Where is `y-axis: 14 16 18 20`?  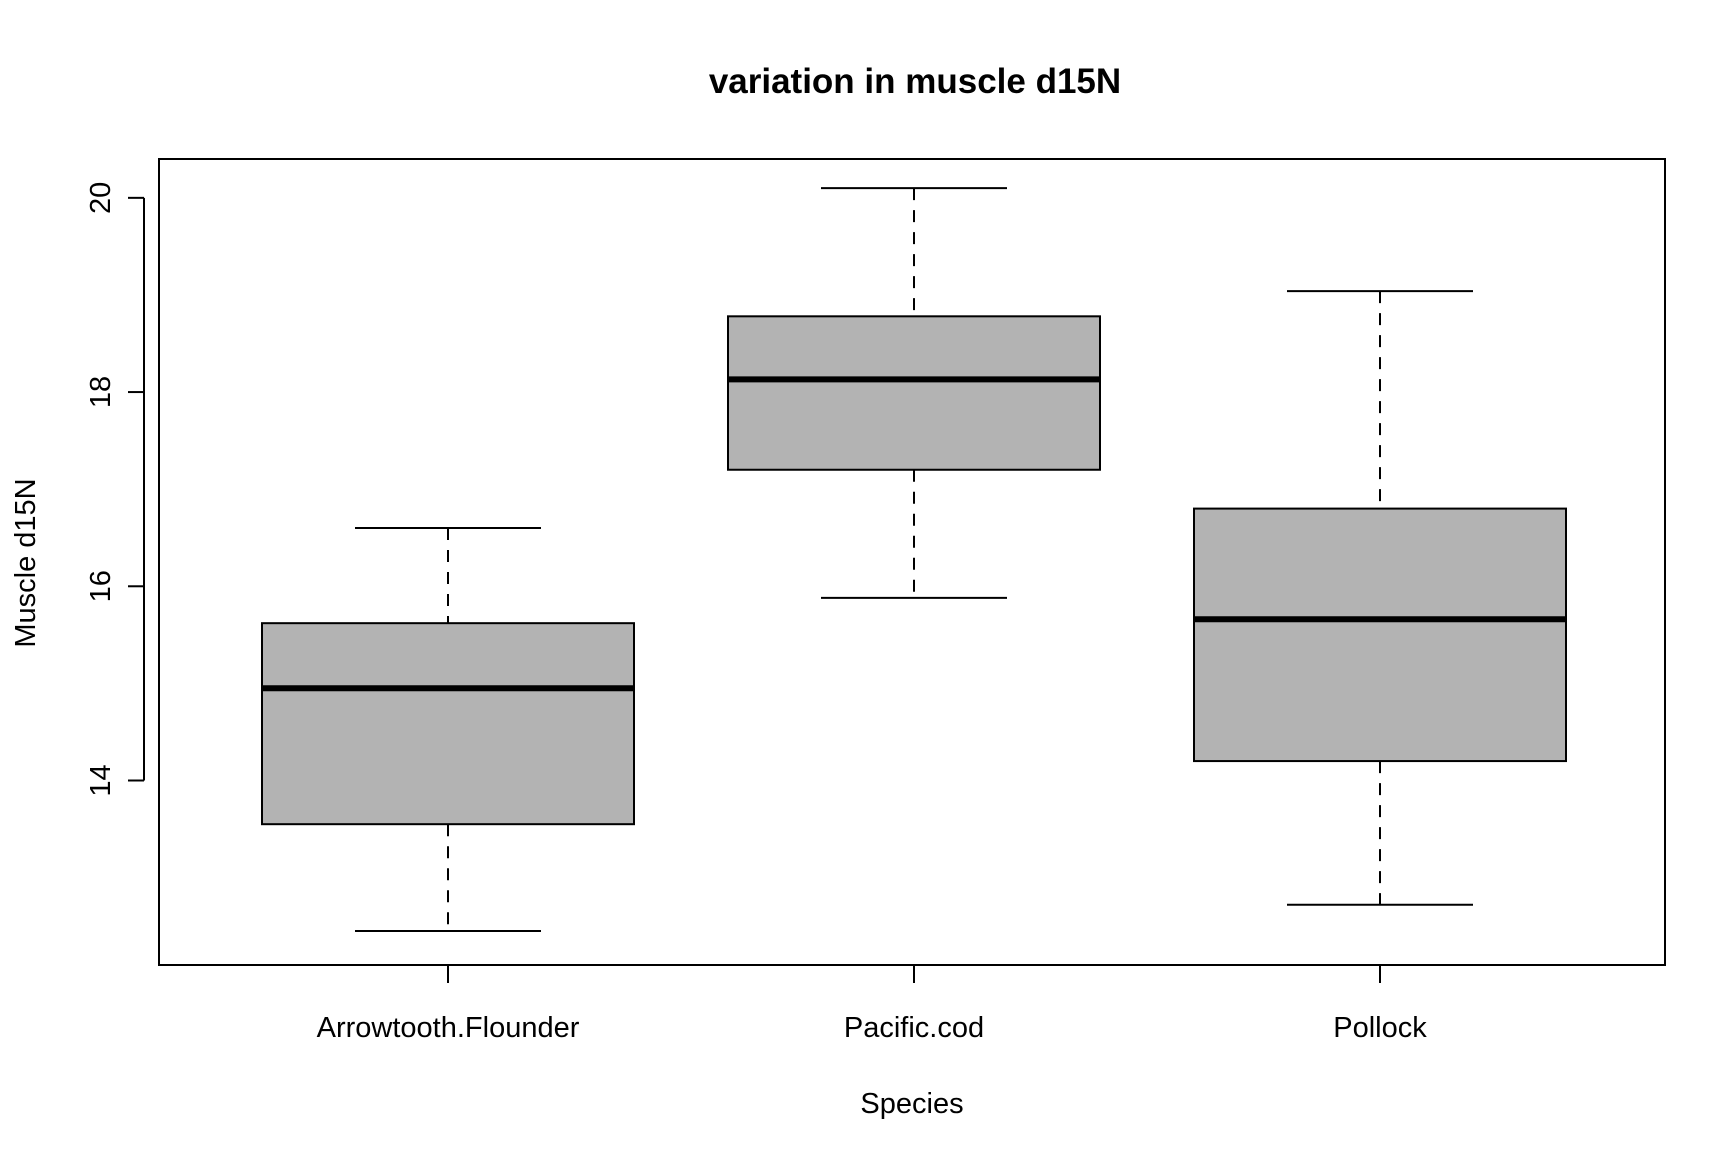 y-axis: 14 16 18 20 is located at coordinates (115, 489).